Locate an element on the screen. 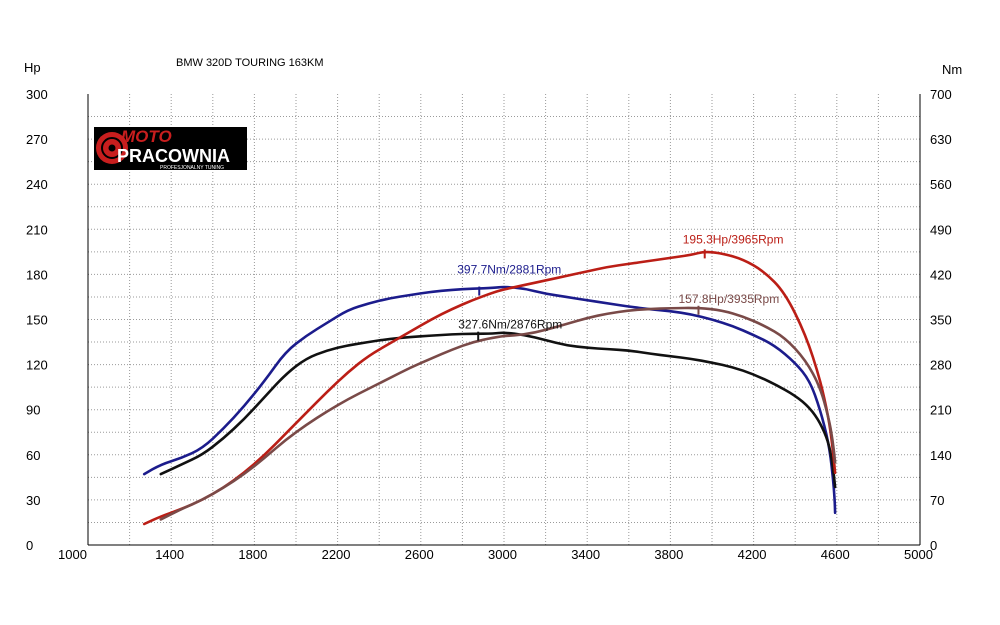 This screenshot has width=1000, height=625. logo-line2: PRACOWNIA is located at coordinates (173, 156).